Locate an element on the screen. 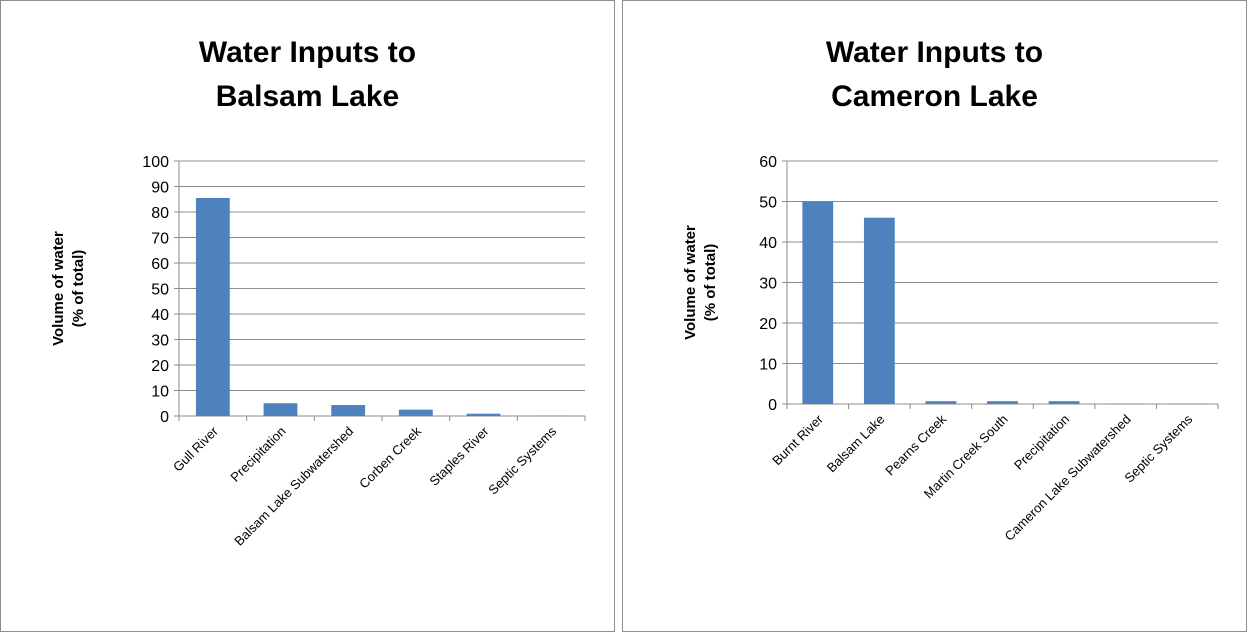  x-category-label: Balsam Lake is located at coordinates (856, 444).